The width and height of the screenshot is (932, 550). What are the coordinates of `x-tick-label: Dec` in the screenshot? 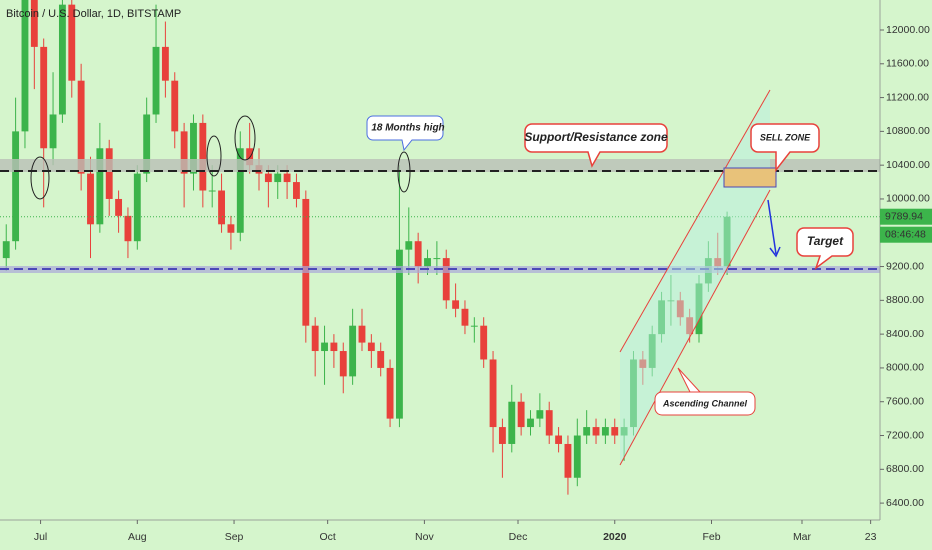 It's located at (518, 537).